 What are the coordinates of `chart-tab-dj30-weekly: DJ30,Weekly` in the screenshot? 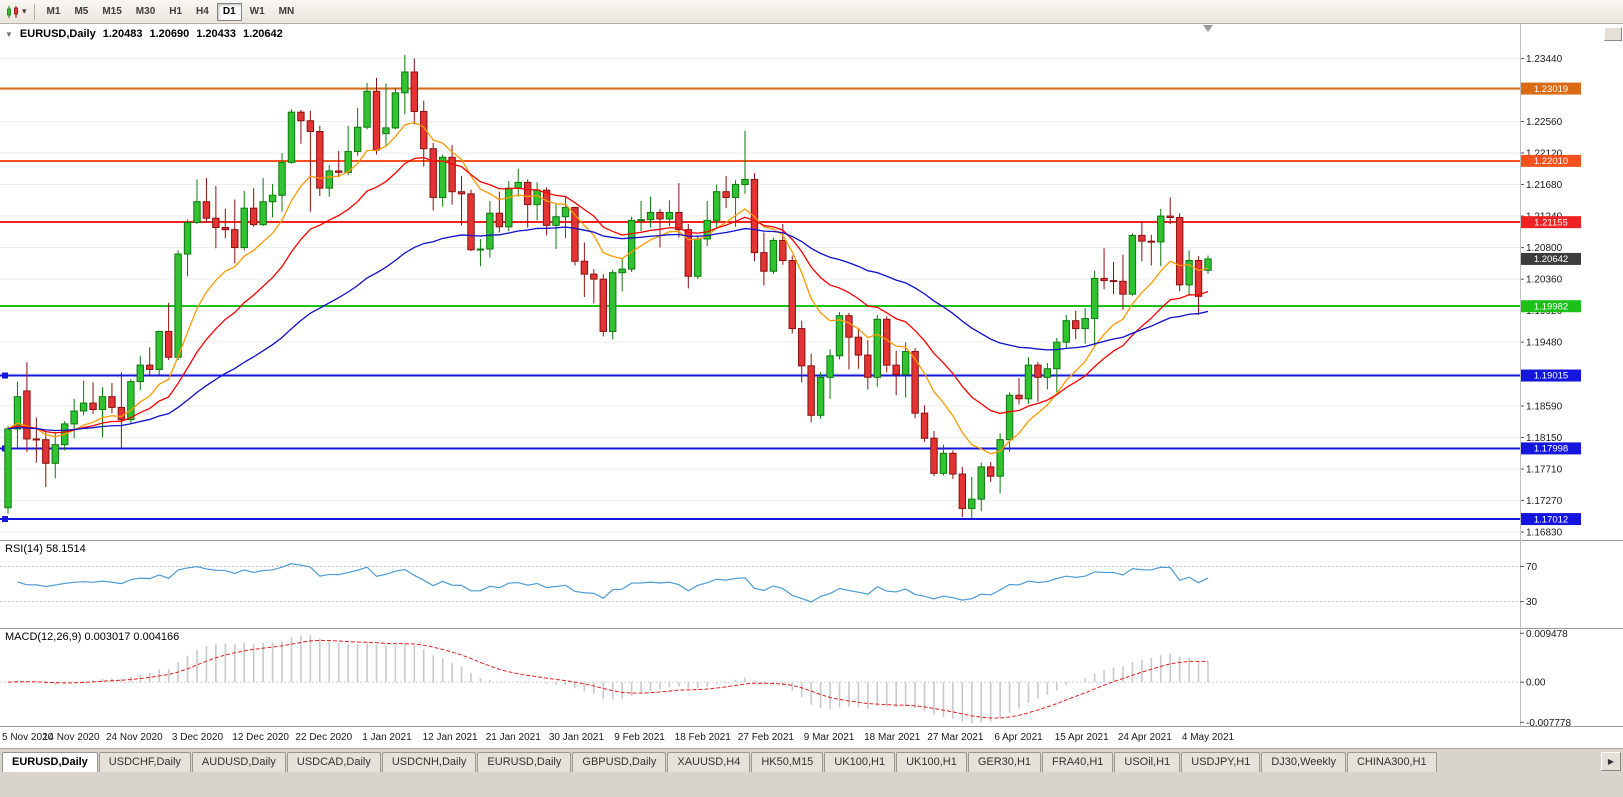 It's located at (1303, 762).